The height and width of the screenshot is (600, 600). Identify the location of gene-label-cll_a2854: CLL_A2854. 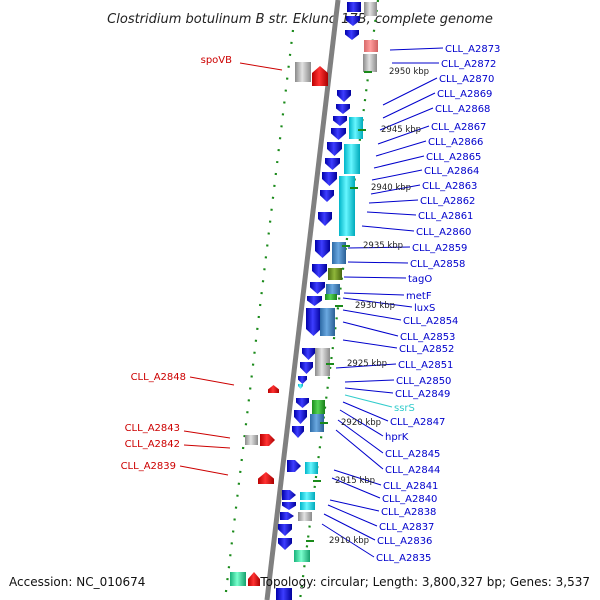
(430, 321).